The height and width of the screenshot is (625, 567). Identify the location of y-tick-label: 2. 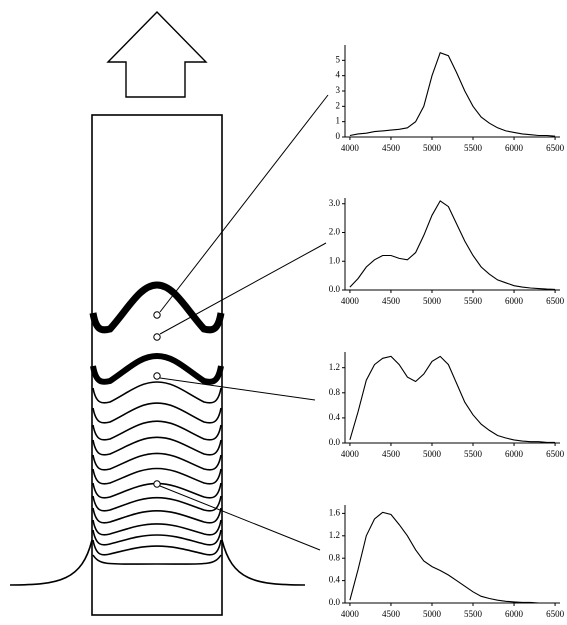
(338, 105).